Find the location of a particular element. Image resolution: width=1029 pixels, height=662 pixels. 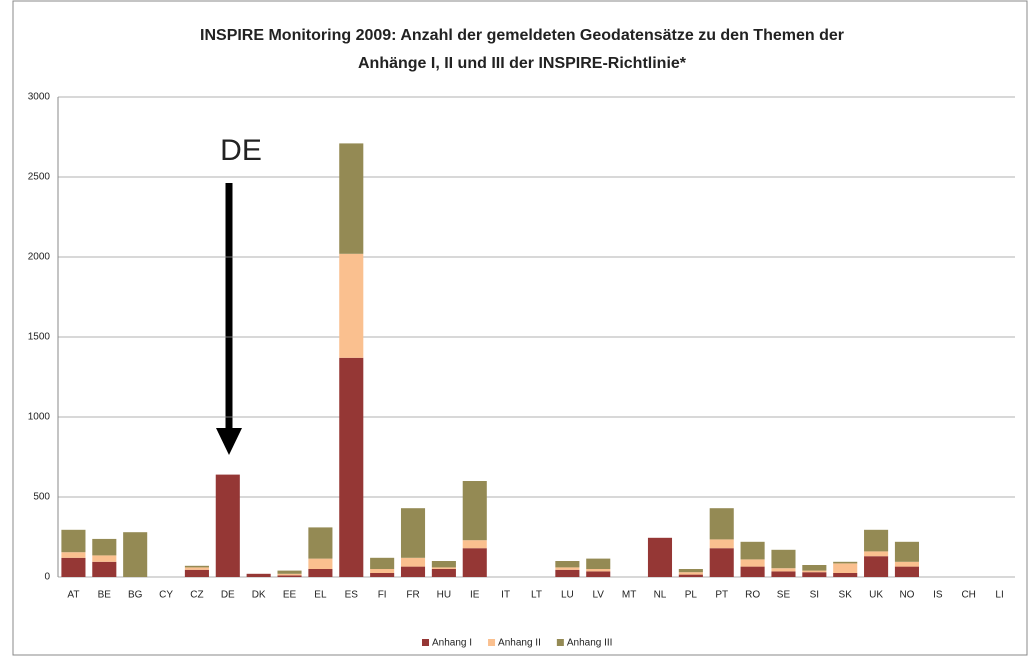

y-tick-label: 1500 is located at coordinates (39, 337).